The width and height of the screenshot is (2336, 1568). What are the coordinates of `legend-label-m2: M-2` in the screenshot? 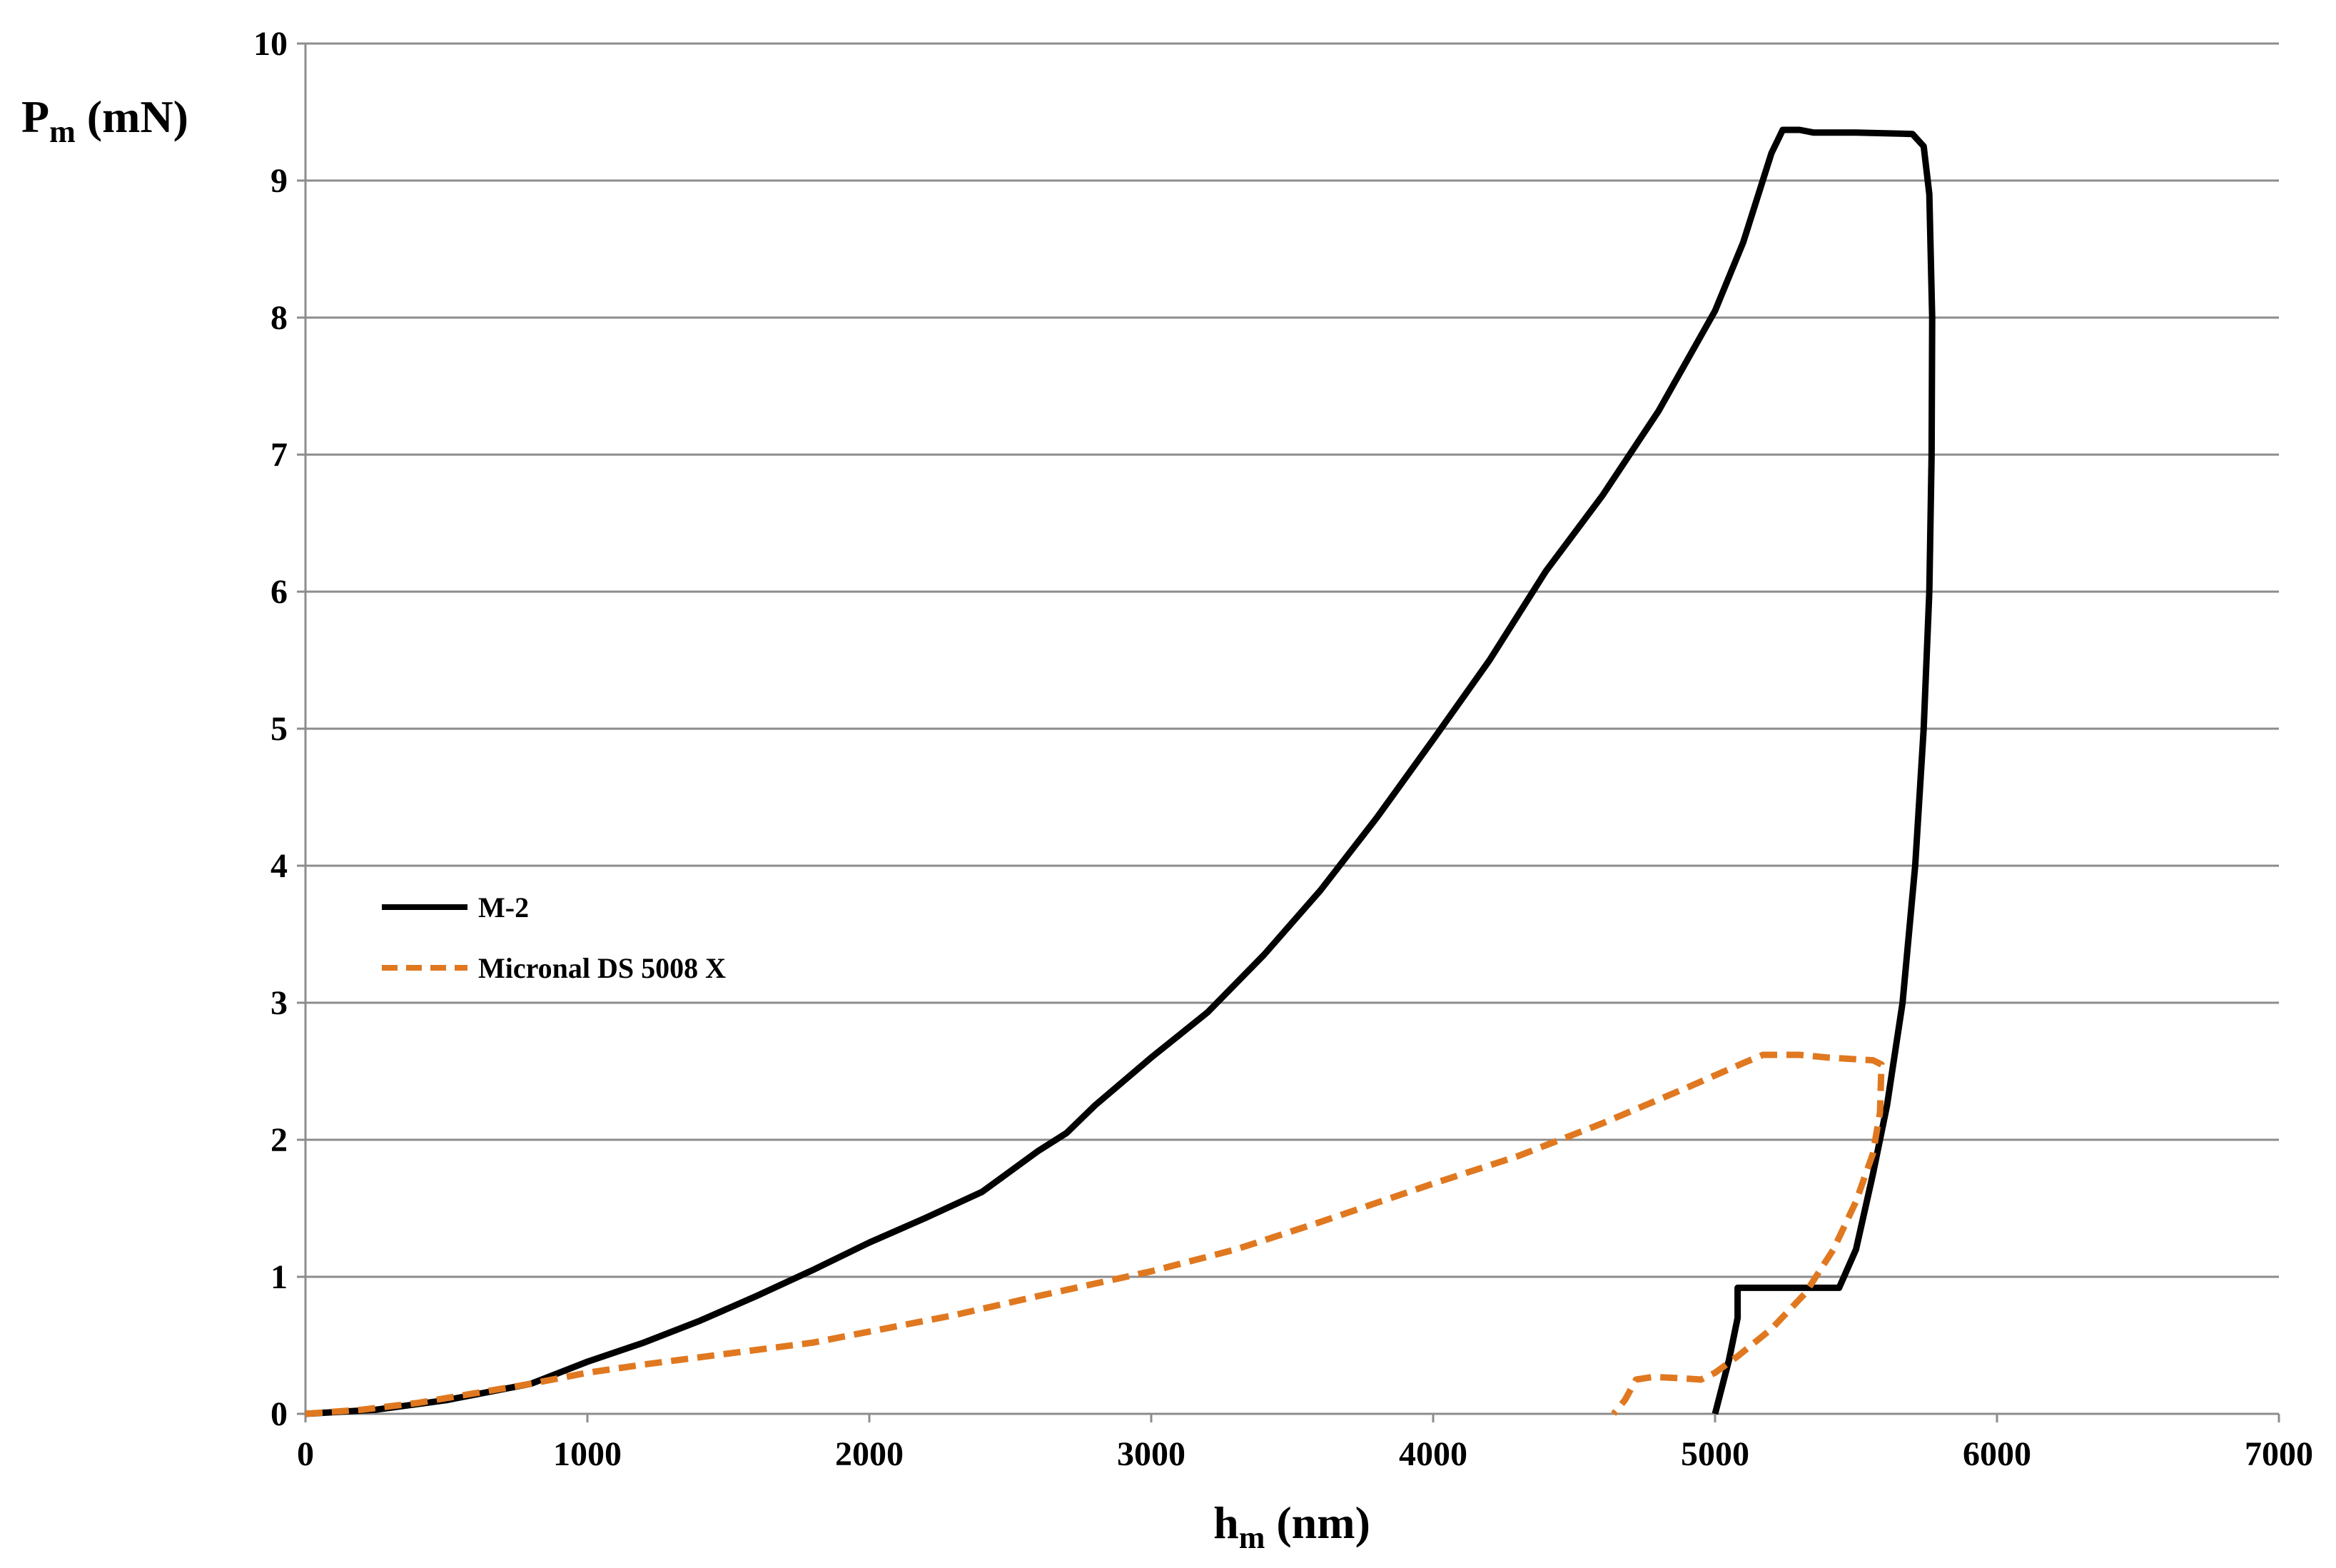 It's located at (504, 907).